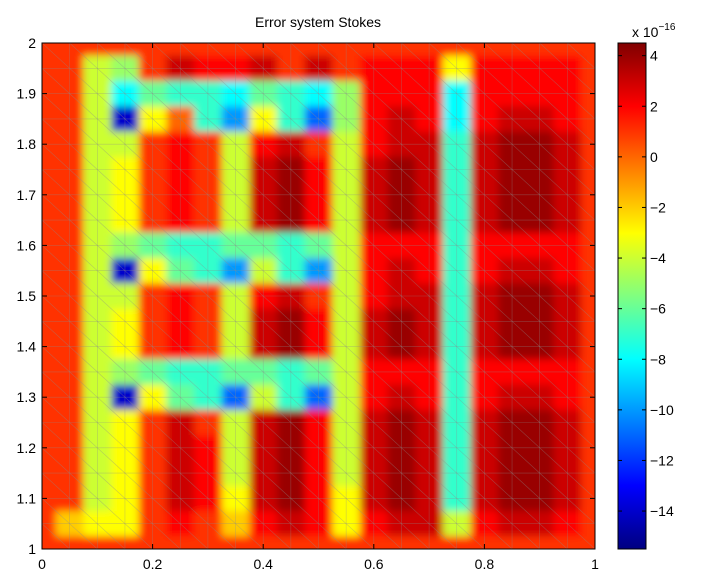 This screenshot has height=580, width=721. What do you see at coordinates (27, 296) in the screenshot?
I see `y-tick-label: 1.5` at bounding box center [27, 296].